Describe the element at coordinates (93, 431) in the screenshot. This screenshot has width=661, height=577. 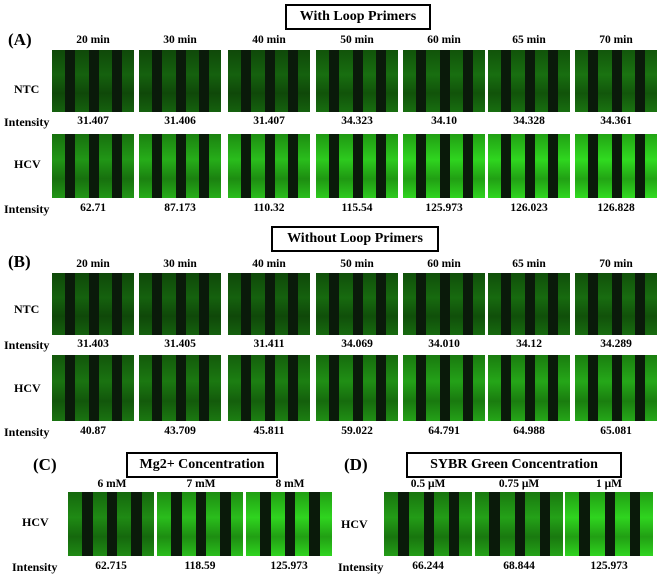
I see `hcv-intensity-b-0: 40.87` at that location.